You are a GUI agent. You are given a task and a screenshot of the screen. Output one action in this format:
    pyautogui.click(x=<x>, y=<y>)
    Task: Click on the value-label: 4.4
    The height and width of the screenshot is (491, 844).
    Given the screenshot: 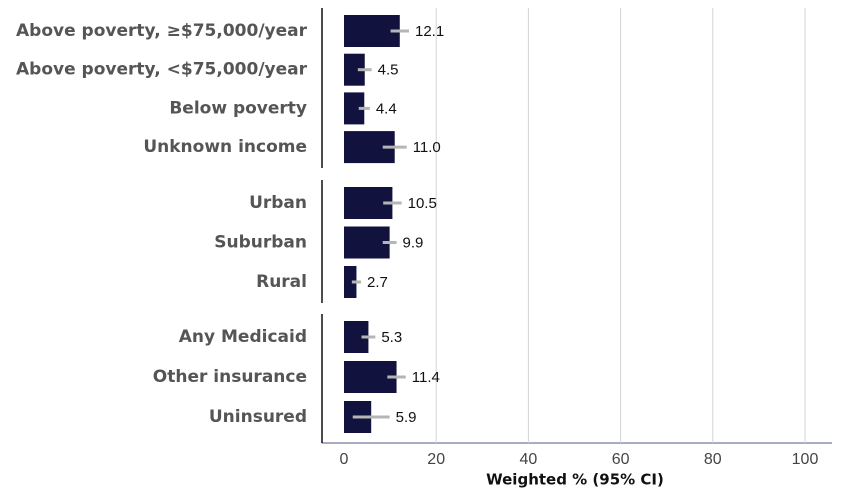 What is the action you would take?
    pyautogui.click(x=386, y=108)
    